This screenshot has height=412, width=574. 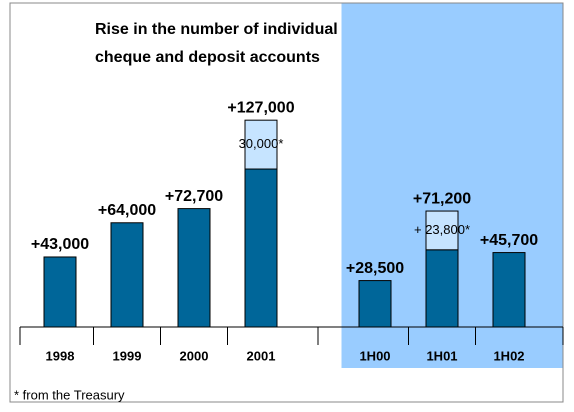 I want to click on x-tick-label: 2001, so click(x=261, y=355).